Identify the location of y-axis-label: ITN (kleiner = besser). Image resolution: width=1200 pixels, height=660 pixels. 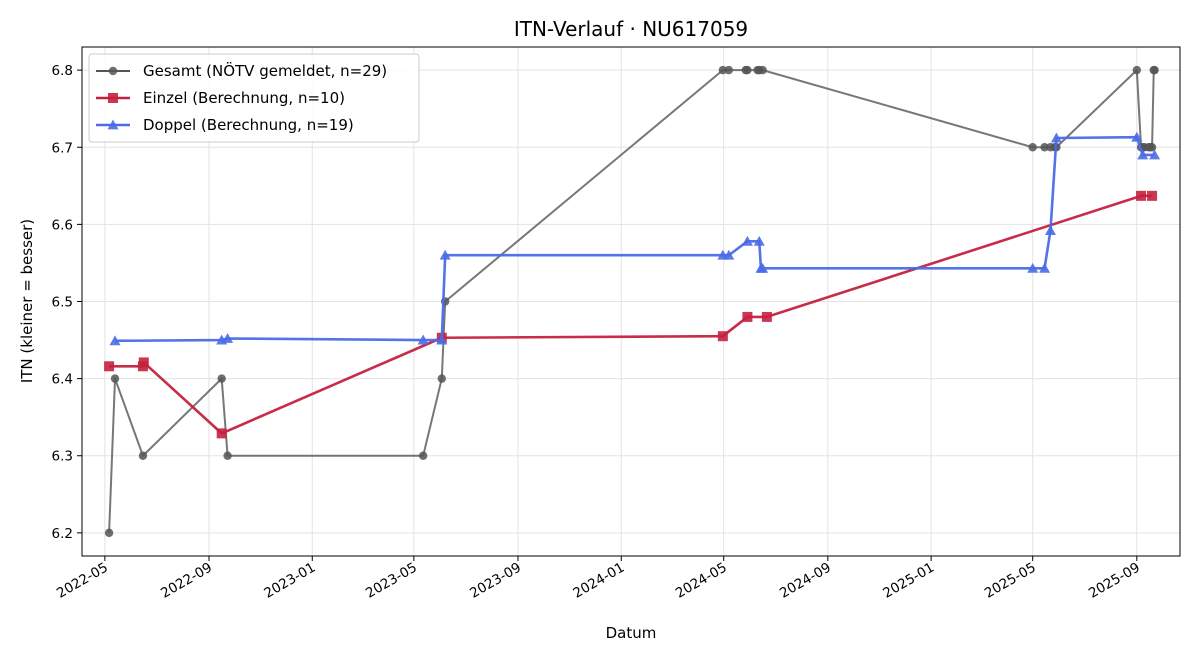
(27, 301).